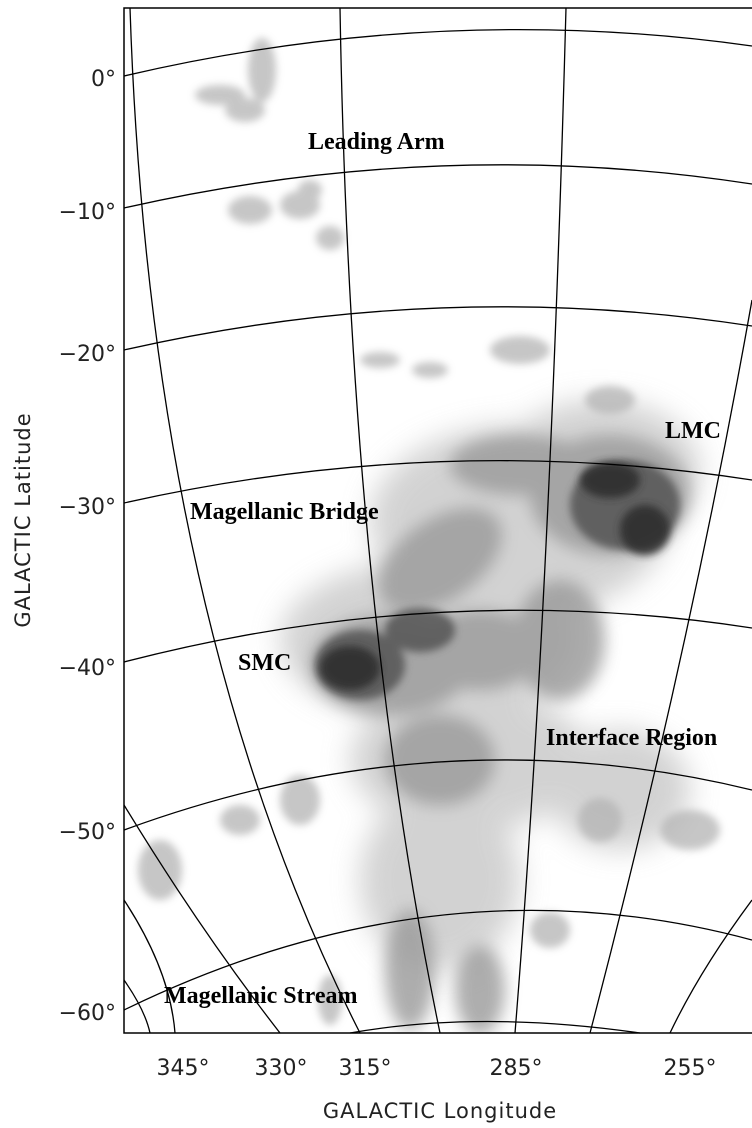  Describe the element at coordinates (23, 519) in the screenshot. I see `y-axis-title: GALACTIC Latitude` at that location.